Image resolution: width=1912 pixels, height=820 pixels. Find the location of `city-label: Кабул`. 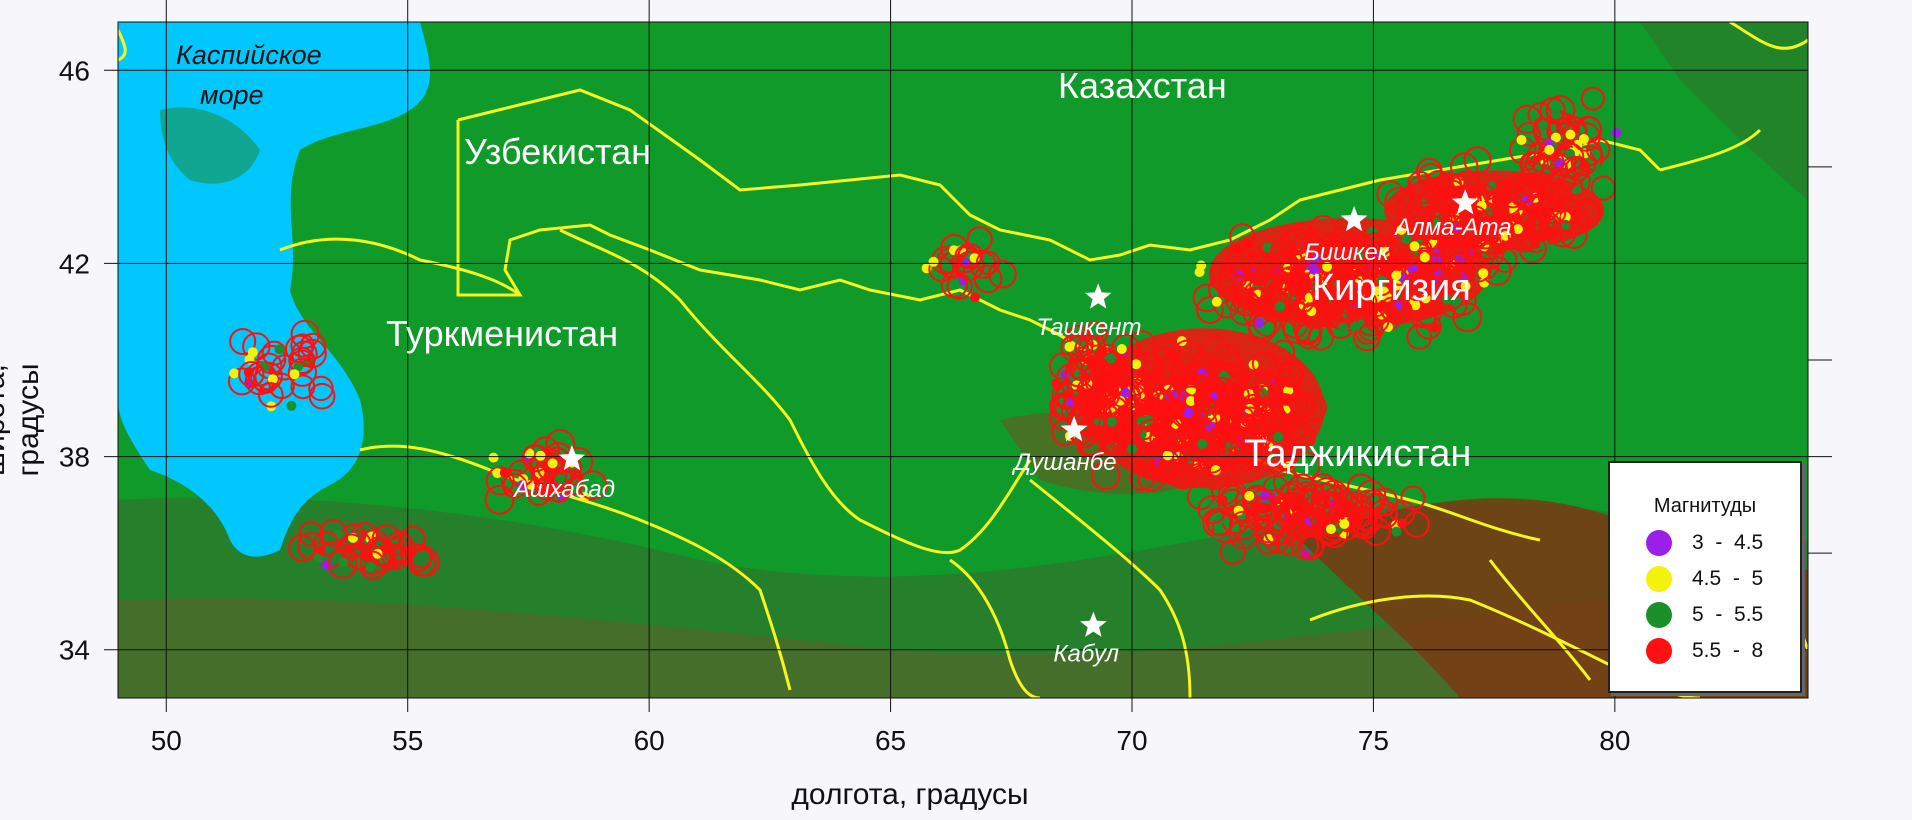

city-label: Кабул is located at coordinates (1086, 654).